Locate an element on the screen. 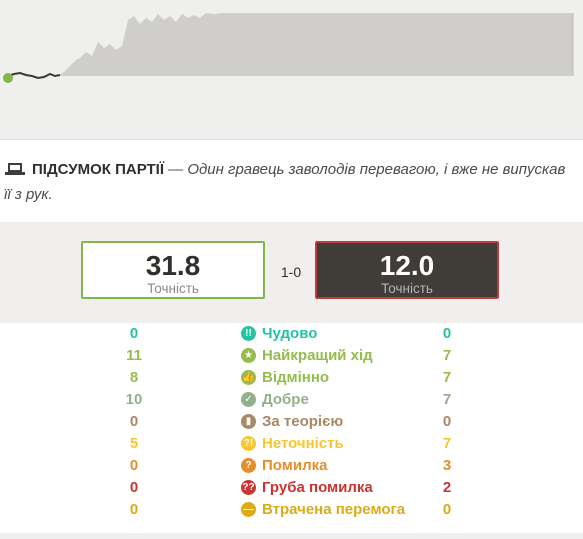  classification-row: 10 ✓ Добре 7 is located at coordinates (291, 400).